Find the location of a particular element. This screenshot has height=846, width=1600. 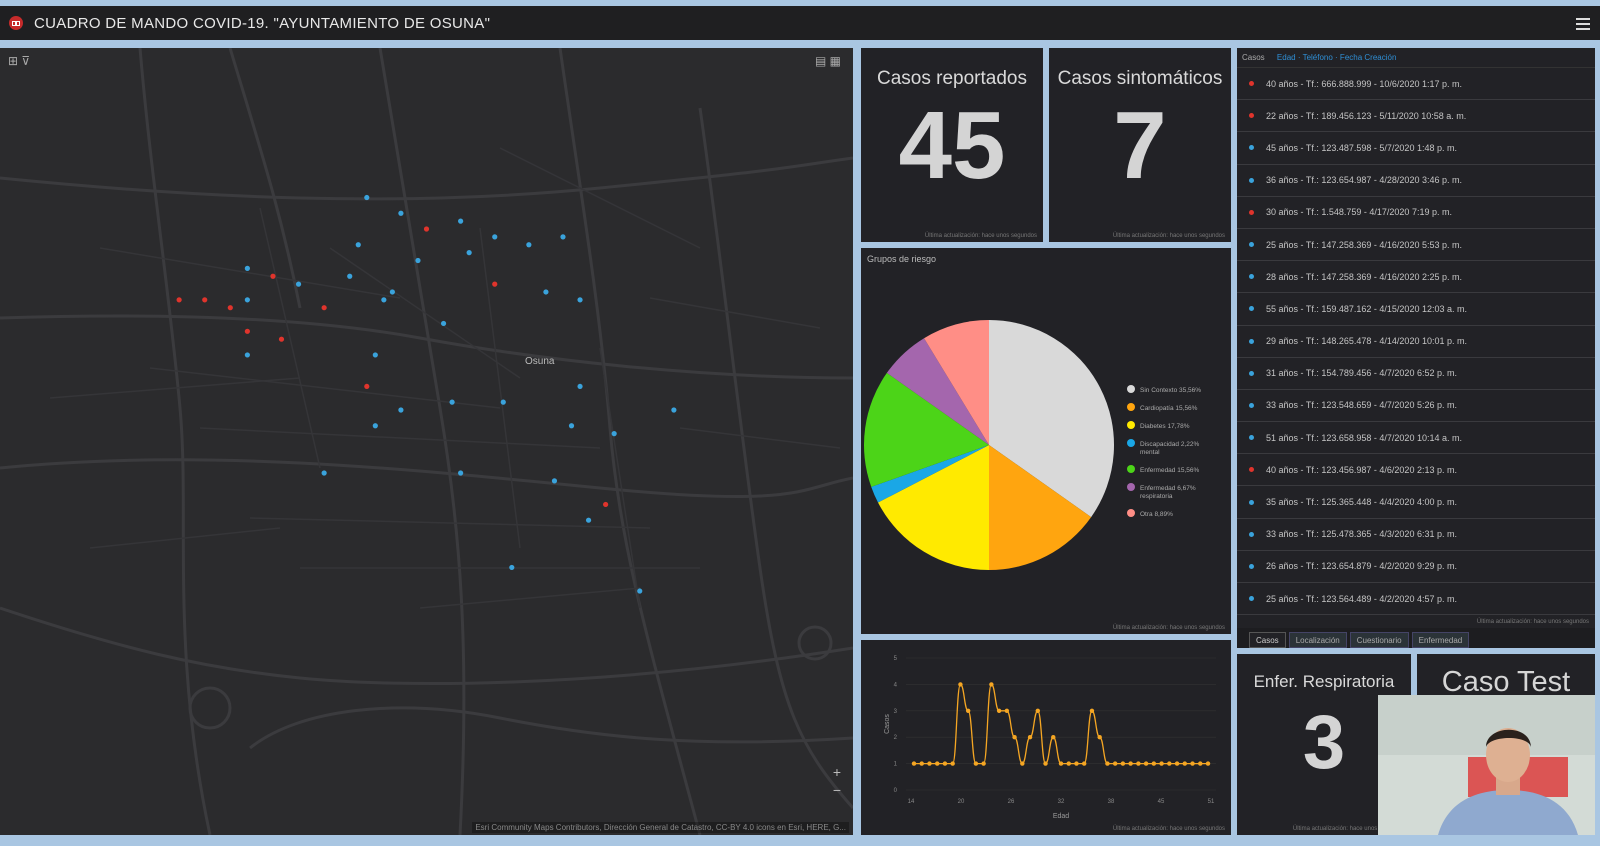

tab-enfermedad: Enfermedad is located at coordinates (1440, 640).